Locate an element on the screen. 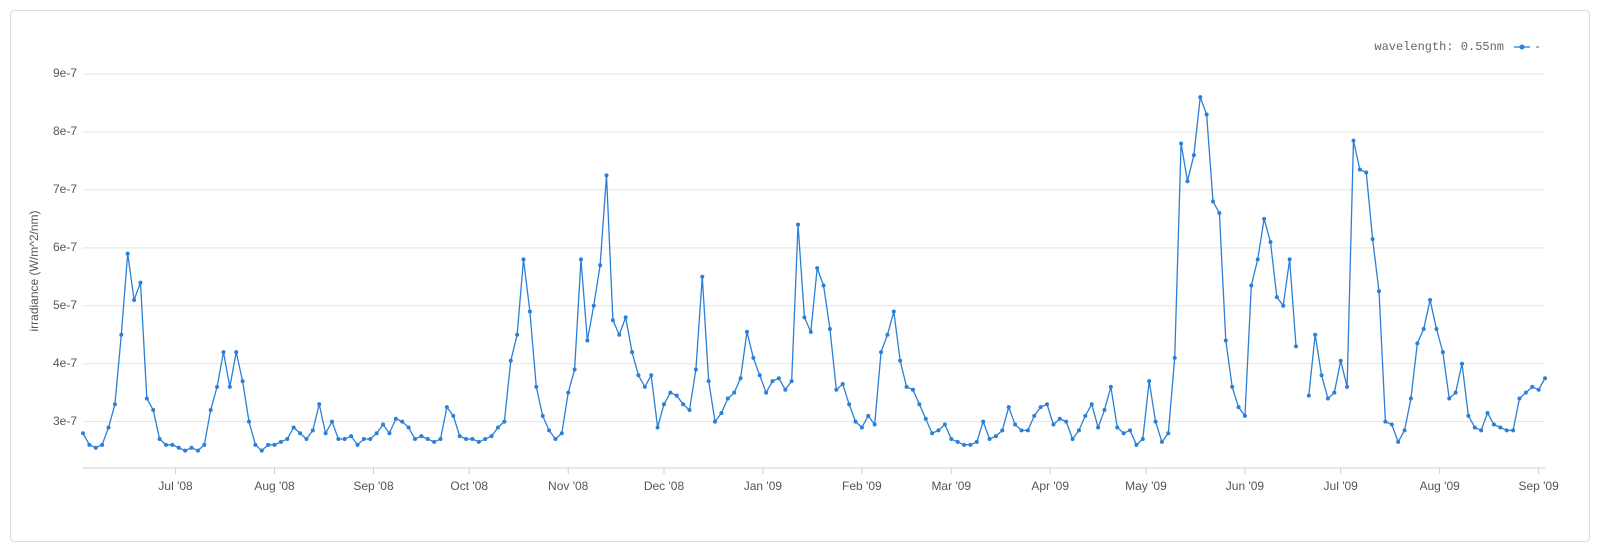 The height and width of the screenshot is (542, 1600). x-tick-label: May '09 is located at coordinates (1146, 486).